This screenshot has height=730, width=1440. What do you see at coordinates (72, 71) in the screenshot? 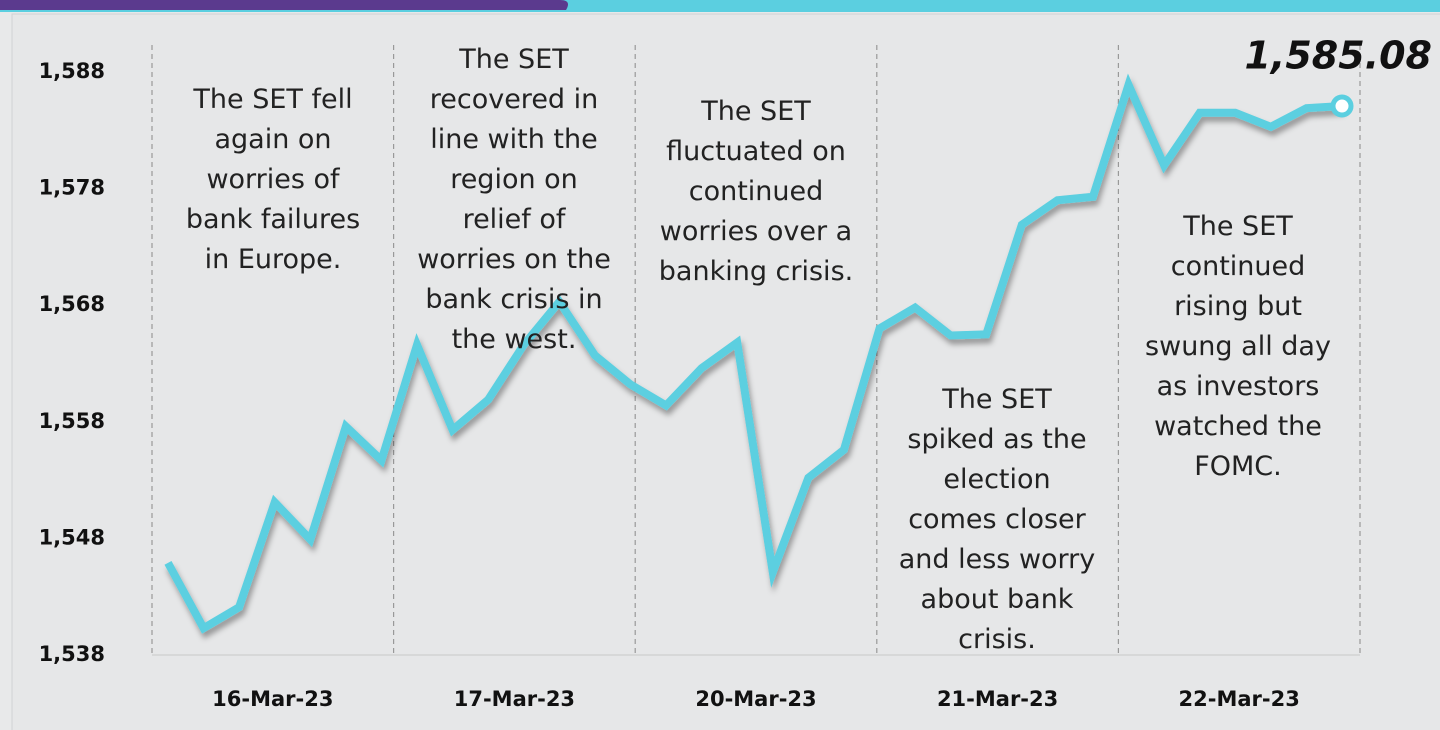
I see `y-tick-label: 1,588` at bounding box center [72, 71].